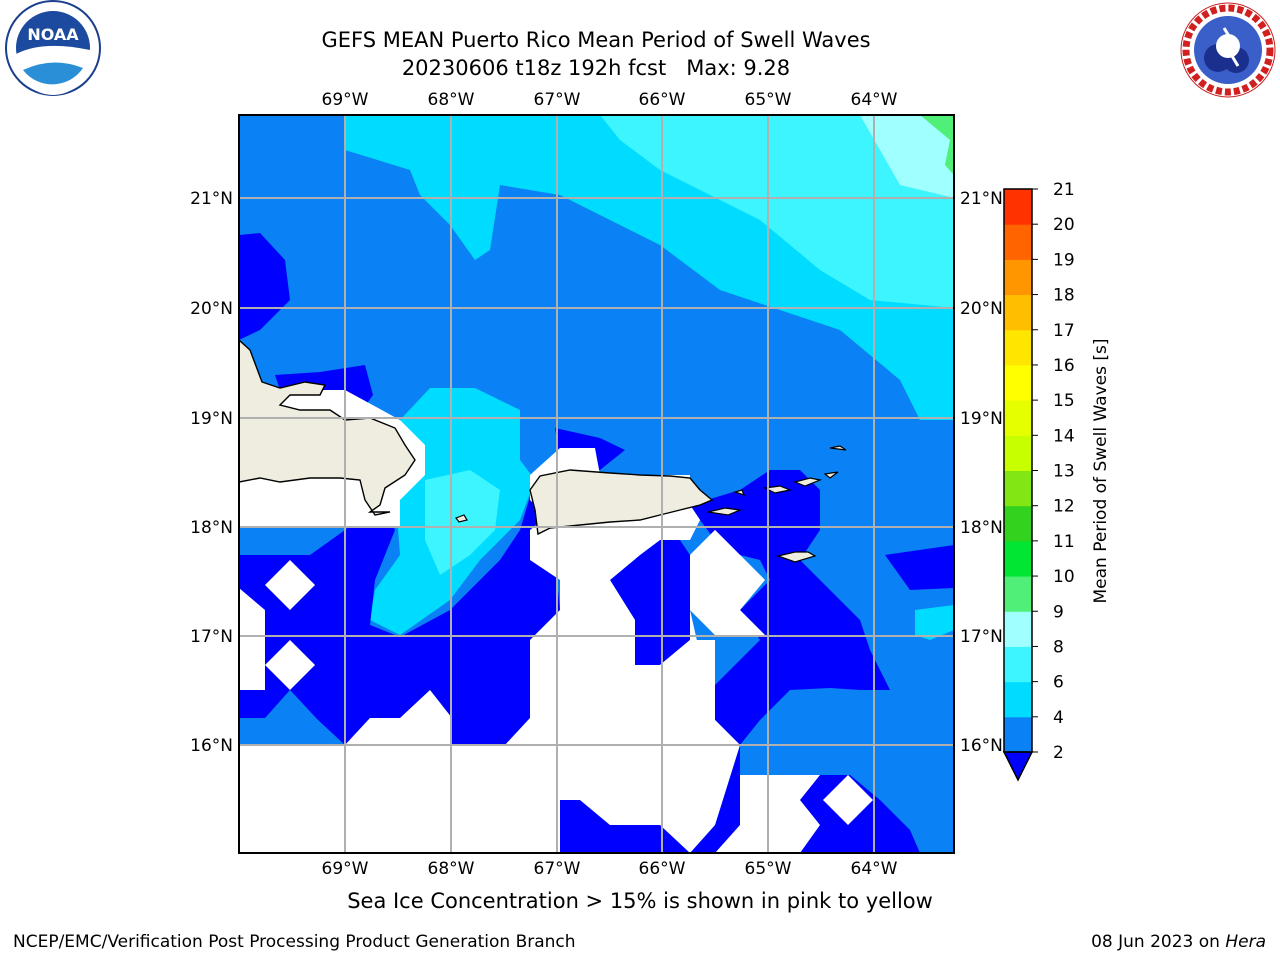 This screenshot has width=1280, height=960. Describe the element at coordinates (596, 68) in the screenshot. I see `title-line-2: 20230606 t18z 192h fcst Max: 9.28` at that location.